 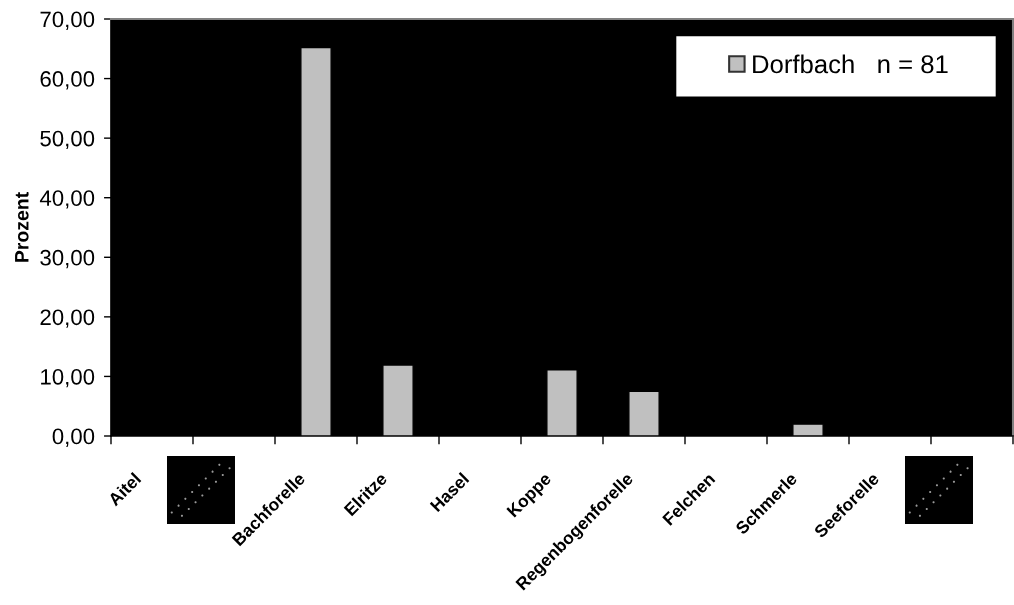 What do you see at coordinates (67, 318) in the screenshot?
I see `y-tick-label: 20,00` at bounding box center [67, 318].